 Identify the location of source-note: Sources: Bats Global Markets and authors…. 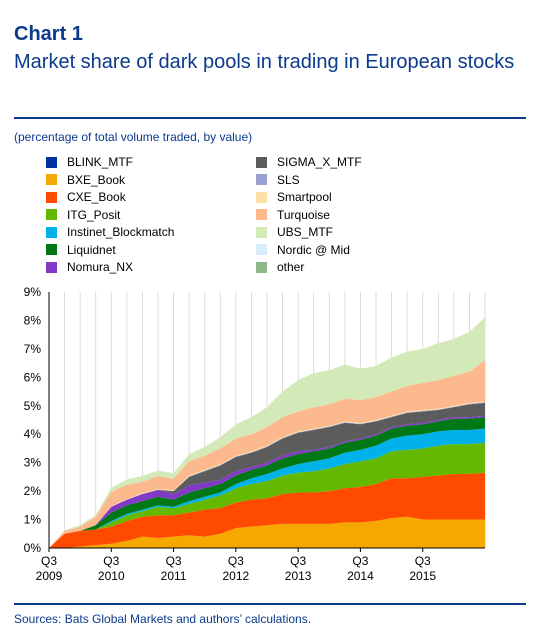
(163, 619).